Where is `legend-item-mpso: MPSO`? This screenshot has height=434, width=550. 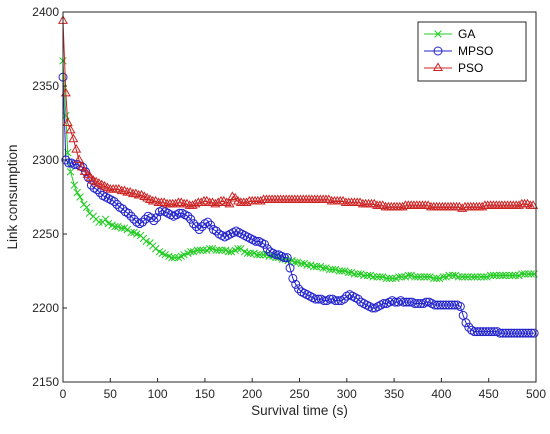 legend-item-mpso: MPSO is located at coordinates (458, 51).